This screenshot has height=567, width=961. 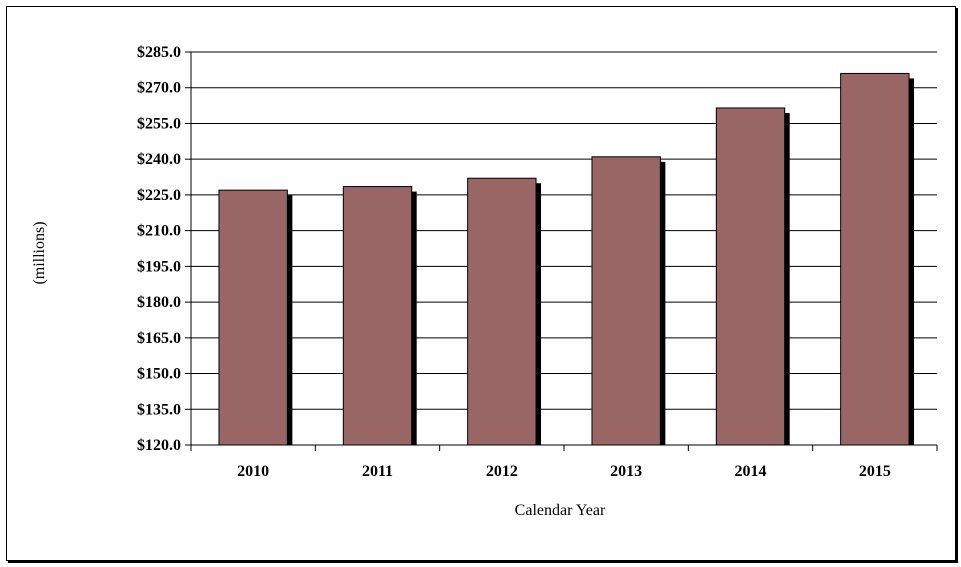 I want to click on y-tick-label: $120.0, so click(x=159, y=445).